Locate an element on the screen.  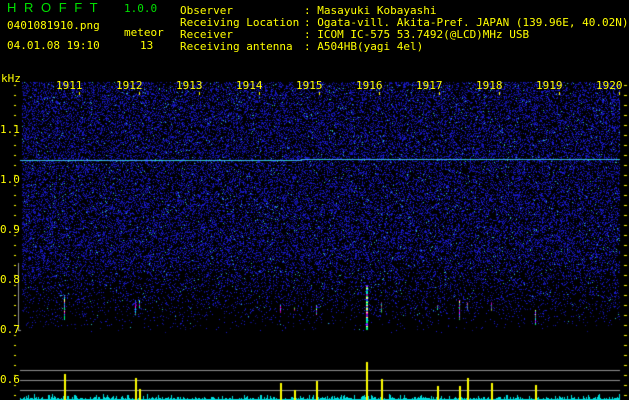
y-axis-label: kHz is located at coordinates (11, 78).